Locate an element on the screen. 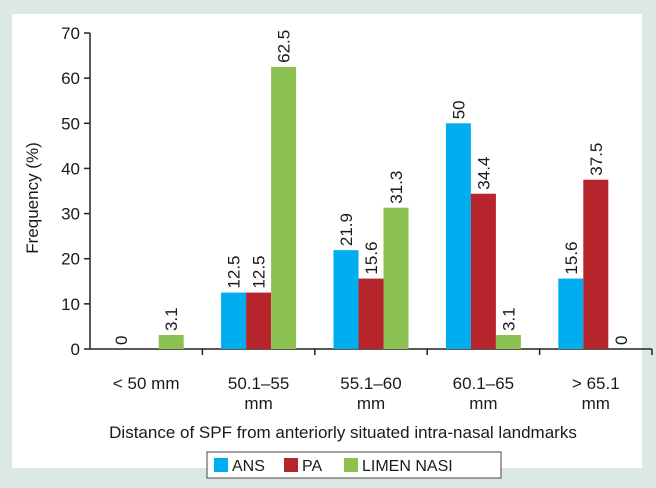  y-tick-label: 20 is located at coordinates (70, 259).